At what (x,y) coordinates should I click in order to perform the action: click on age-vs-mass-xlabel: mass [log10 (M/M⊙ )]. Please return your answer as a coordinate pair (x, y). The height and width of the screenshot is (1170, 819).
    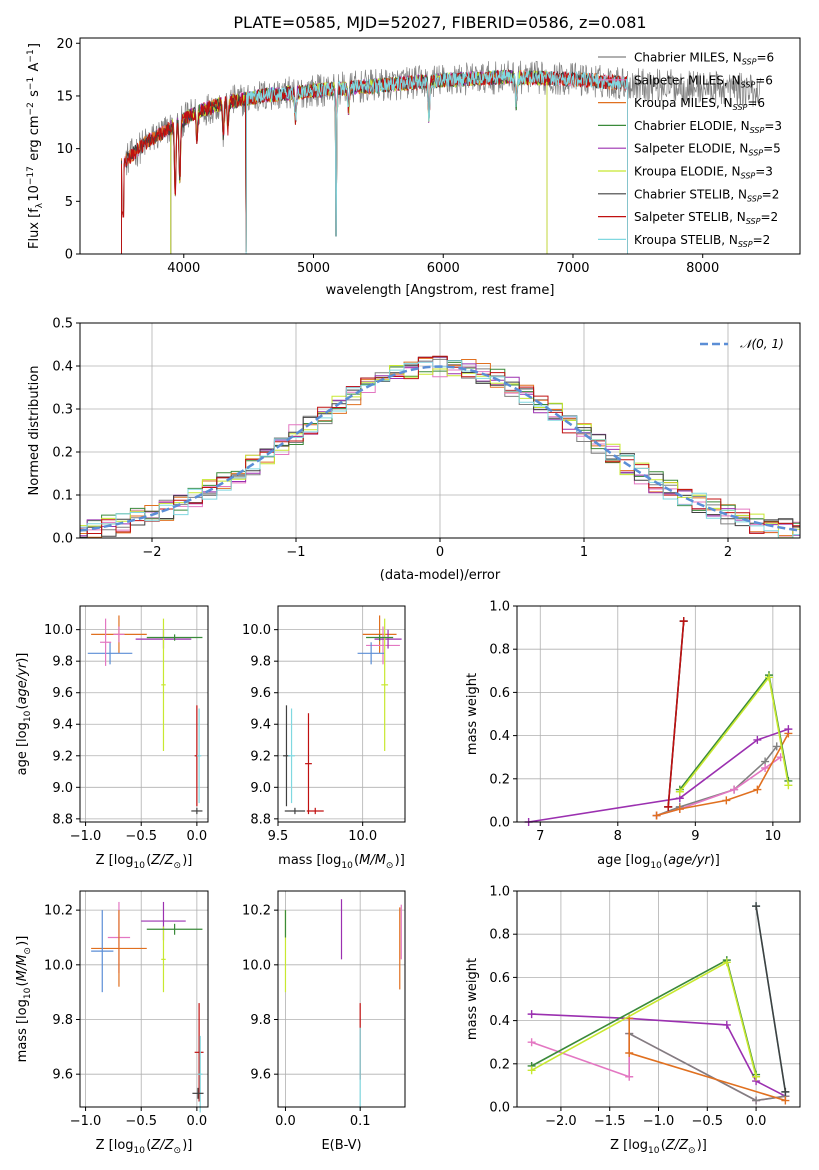
    Looking at the image, I should click on (341, 862).